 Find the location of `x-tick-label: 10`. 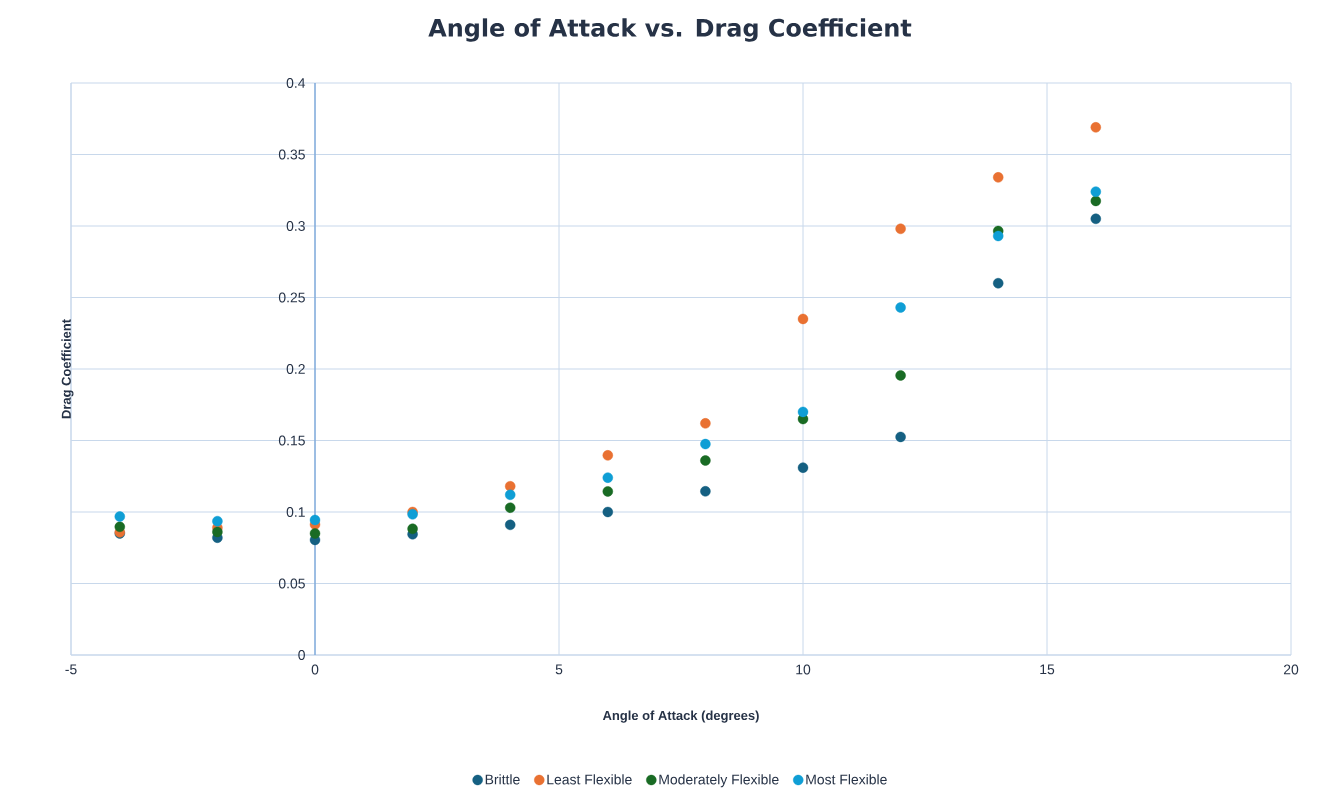

x-tick-label: 10 is located at coordinates (803, 669).